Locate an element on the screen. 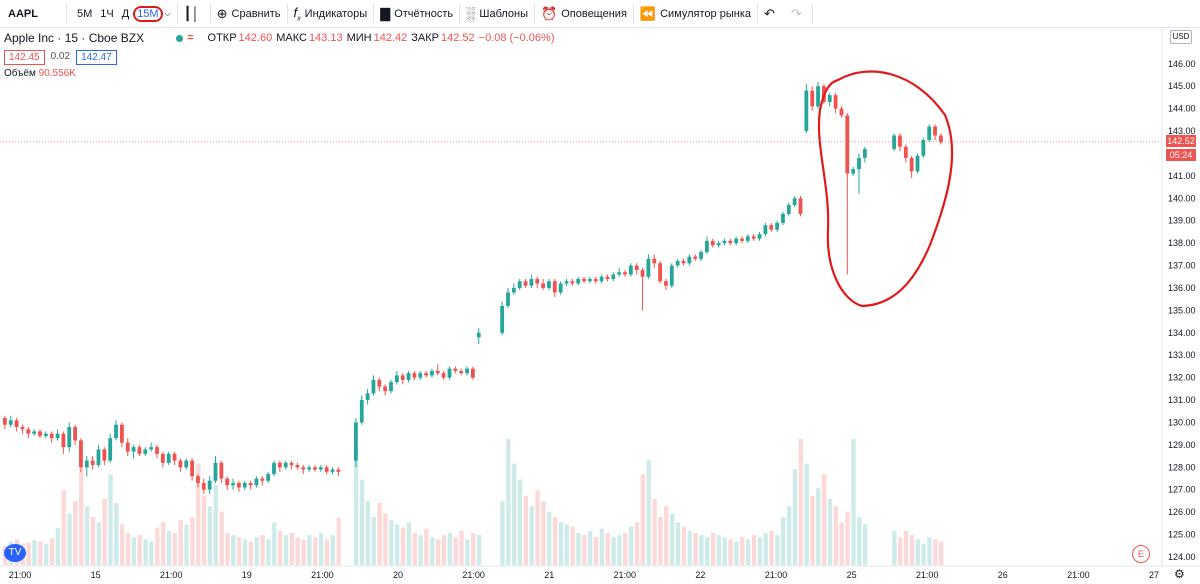  report-button: ▇ Отчётность is located at coordinates (416, 13).